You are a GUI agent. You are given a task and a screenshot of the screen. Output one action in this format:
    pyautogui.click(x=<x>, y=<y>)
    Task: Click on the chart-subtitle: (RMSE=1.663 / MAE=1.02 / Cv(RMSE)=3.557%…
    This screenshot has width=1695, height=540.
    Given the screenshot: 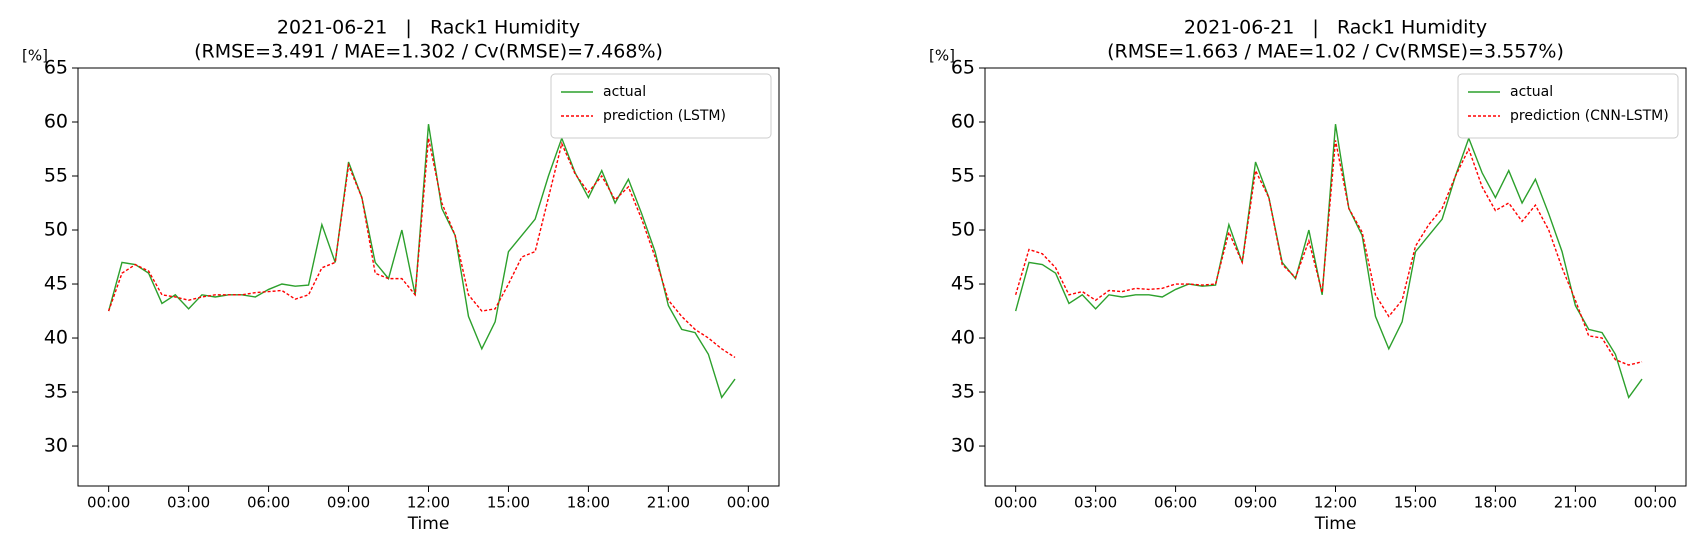 What is the action you would take?
    pyautogui.click(x=1335, y=52)
    